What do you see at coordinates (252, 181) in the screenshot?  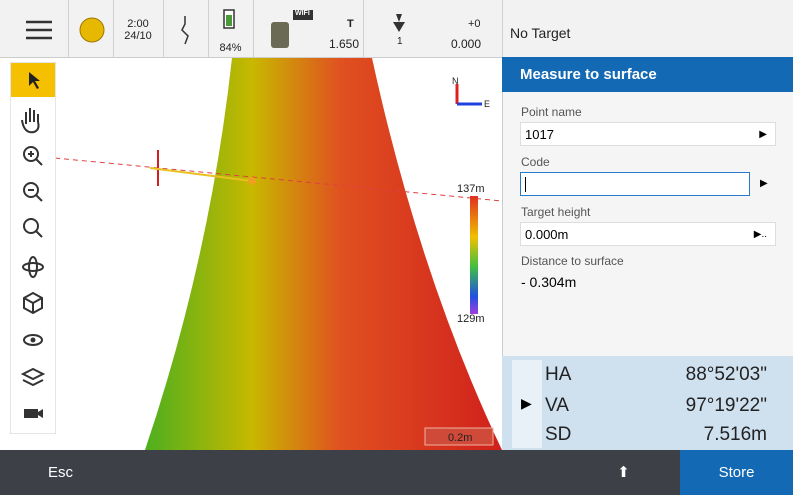 I see `target-point` at bounding box center [252, 181].